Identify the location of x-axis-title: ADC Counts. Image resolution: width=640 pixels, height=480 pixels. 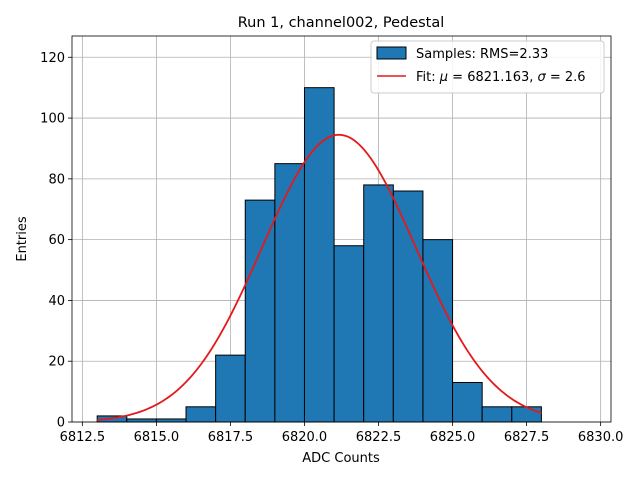
(341, 458).